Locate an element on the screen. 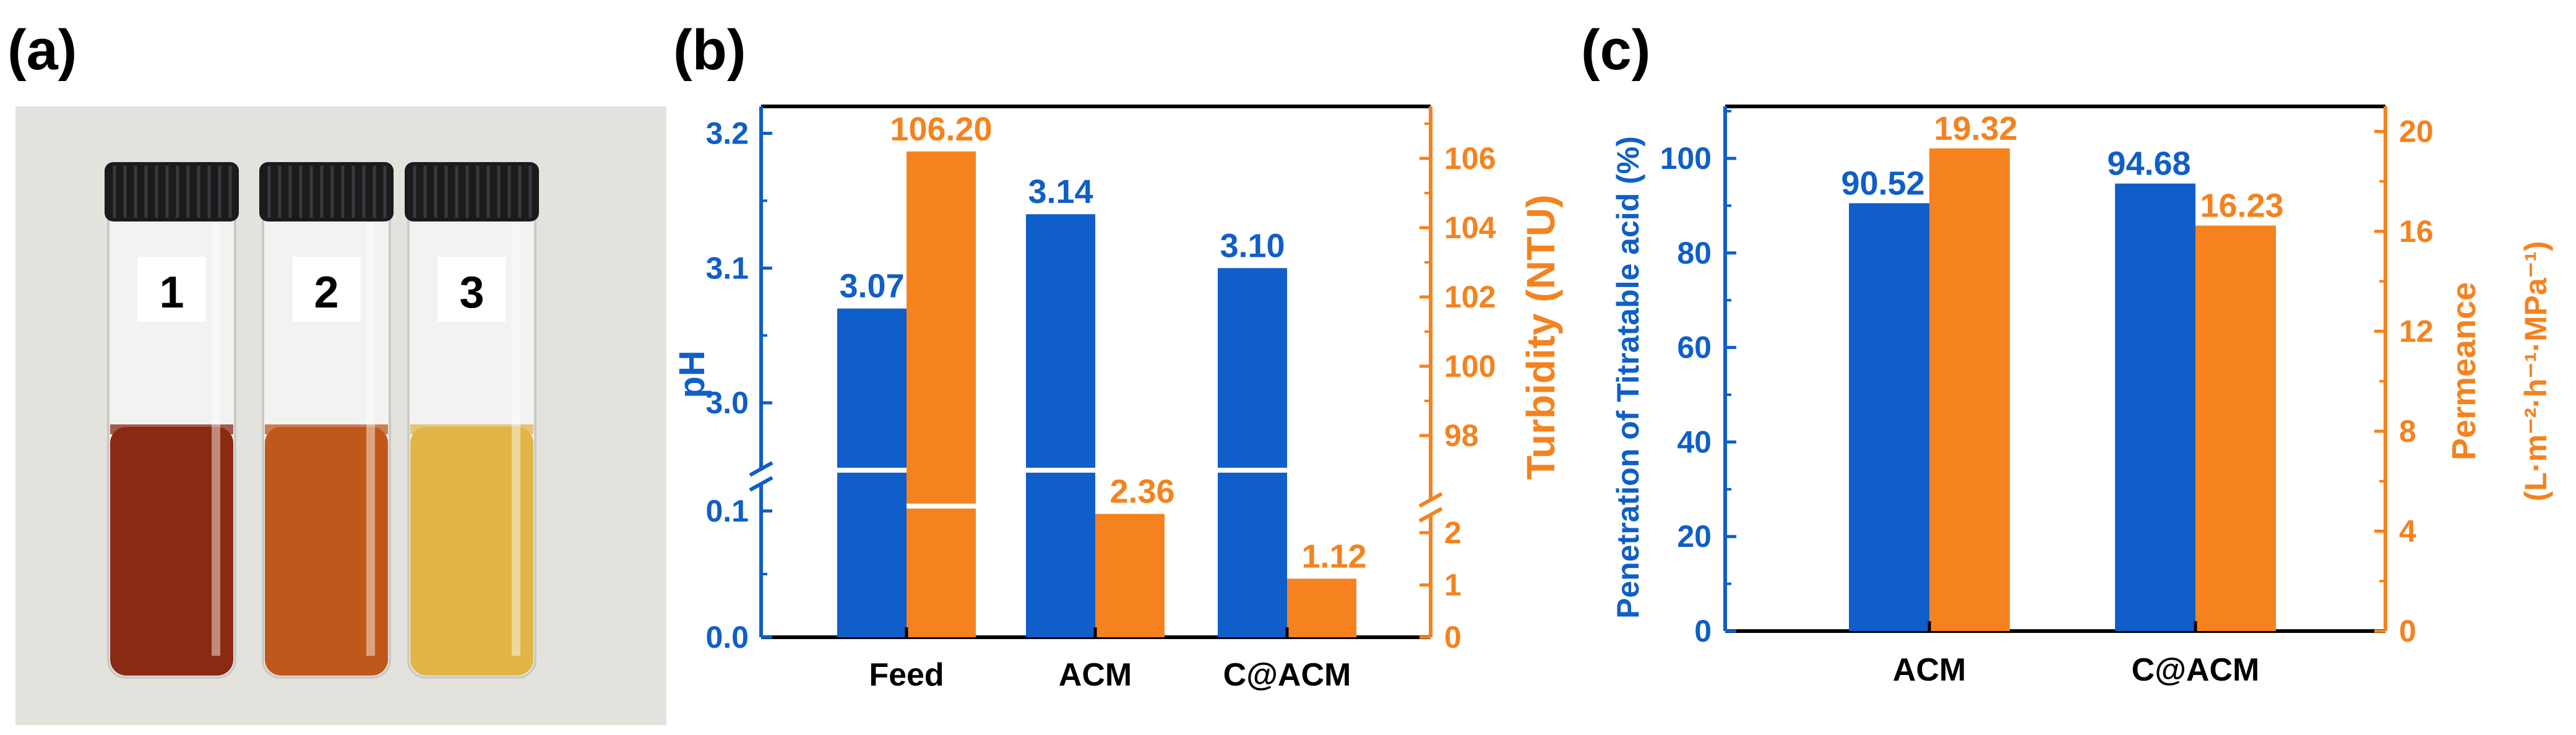 This screenshot has height=735, width=2576. left-tick-label: 3.0 is located at coordinates (727, 402).